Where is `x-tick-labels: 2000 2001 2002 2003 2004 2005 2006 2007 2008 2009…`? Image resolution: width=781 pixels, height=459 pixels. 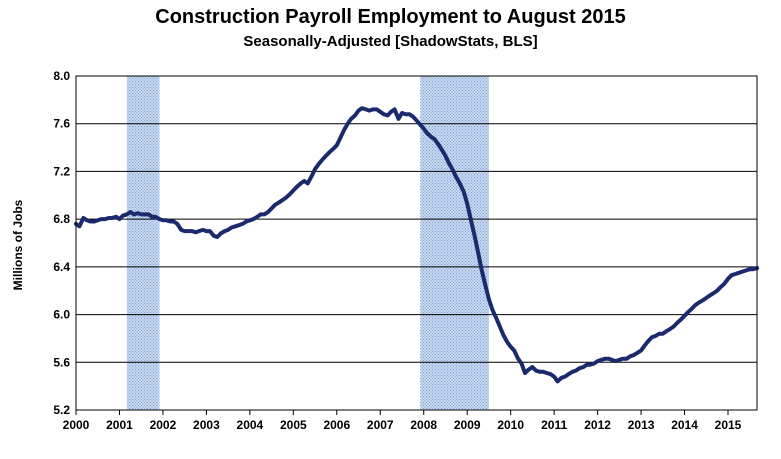 x-tick-labels: 2000 2001 2002 2003 2004 2005 2006 2007 2008 2009… is located at coordinates (402, 425).